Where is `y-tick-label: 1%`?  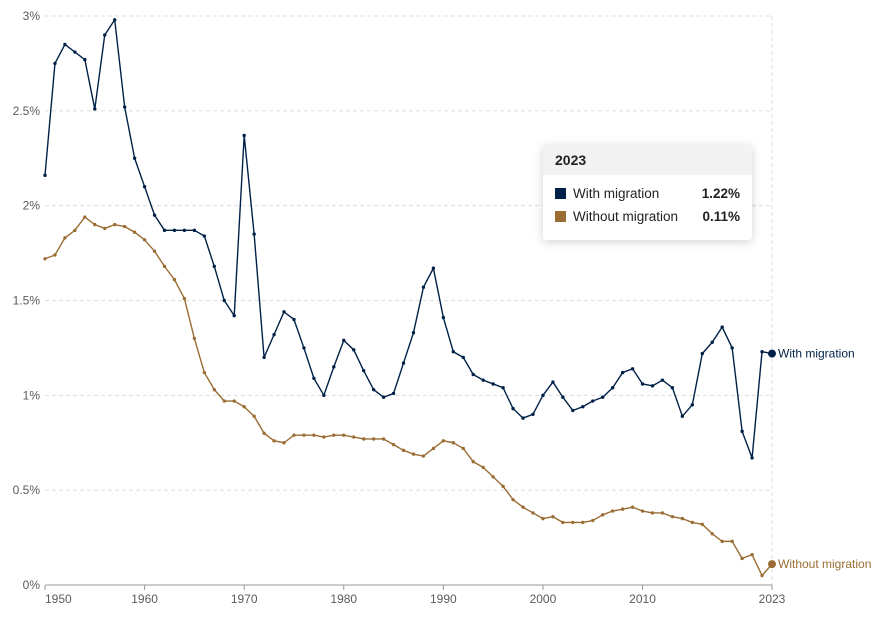 y-tick-label: 1% is located at coordinates (32, 395).